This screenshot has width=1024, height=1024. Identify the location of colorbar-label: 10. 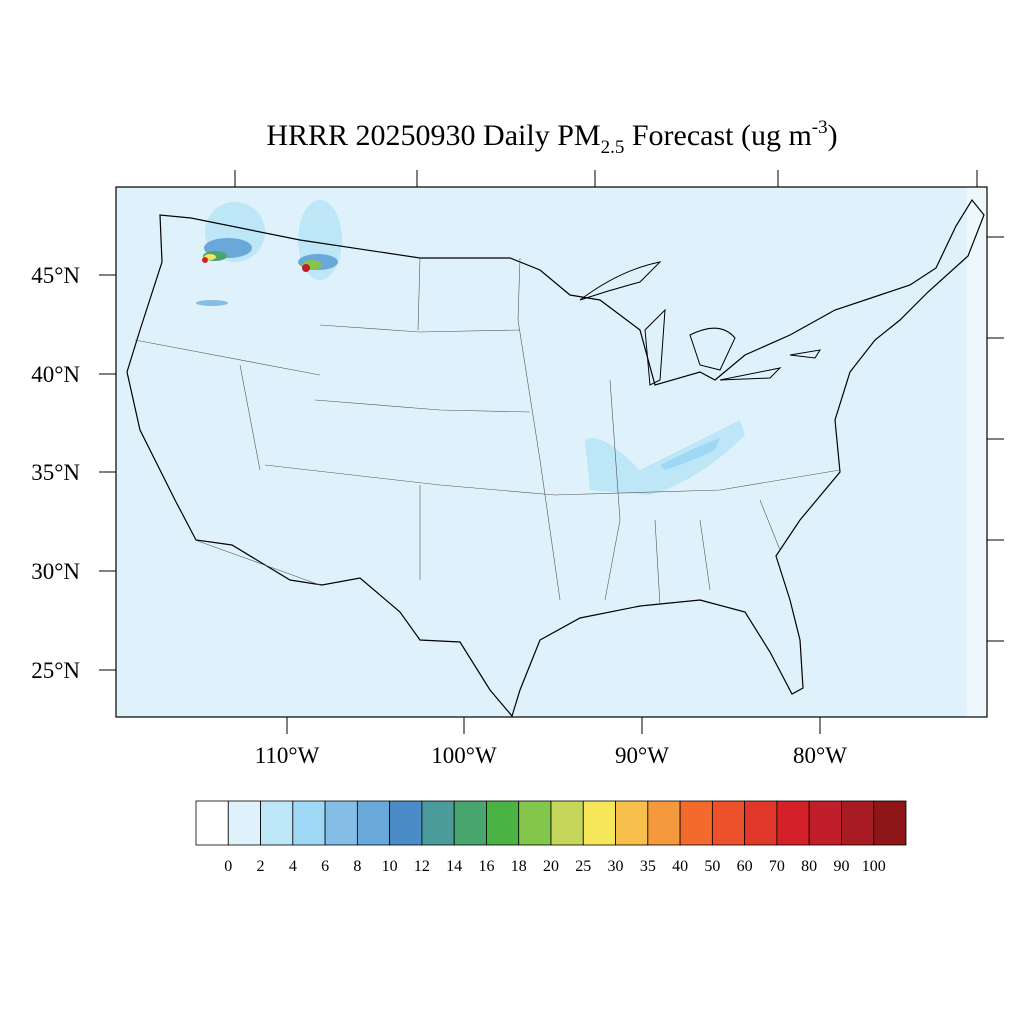
(390, 866).